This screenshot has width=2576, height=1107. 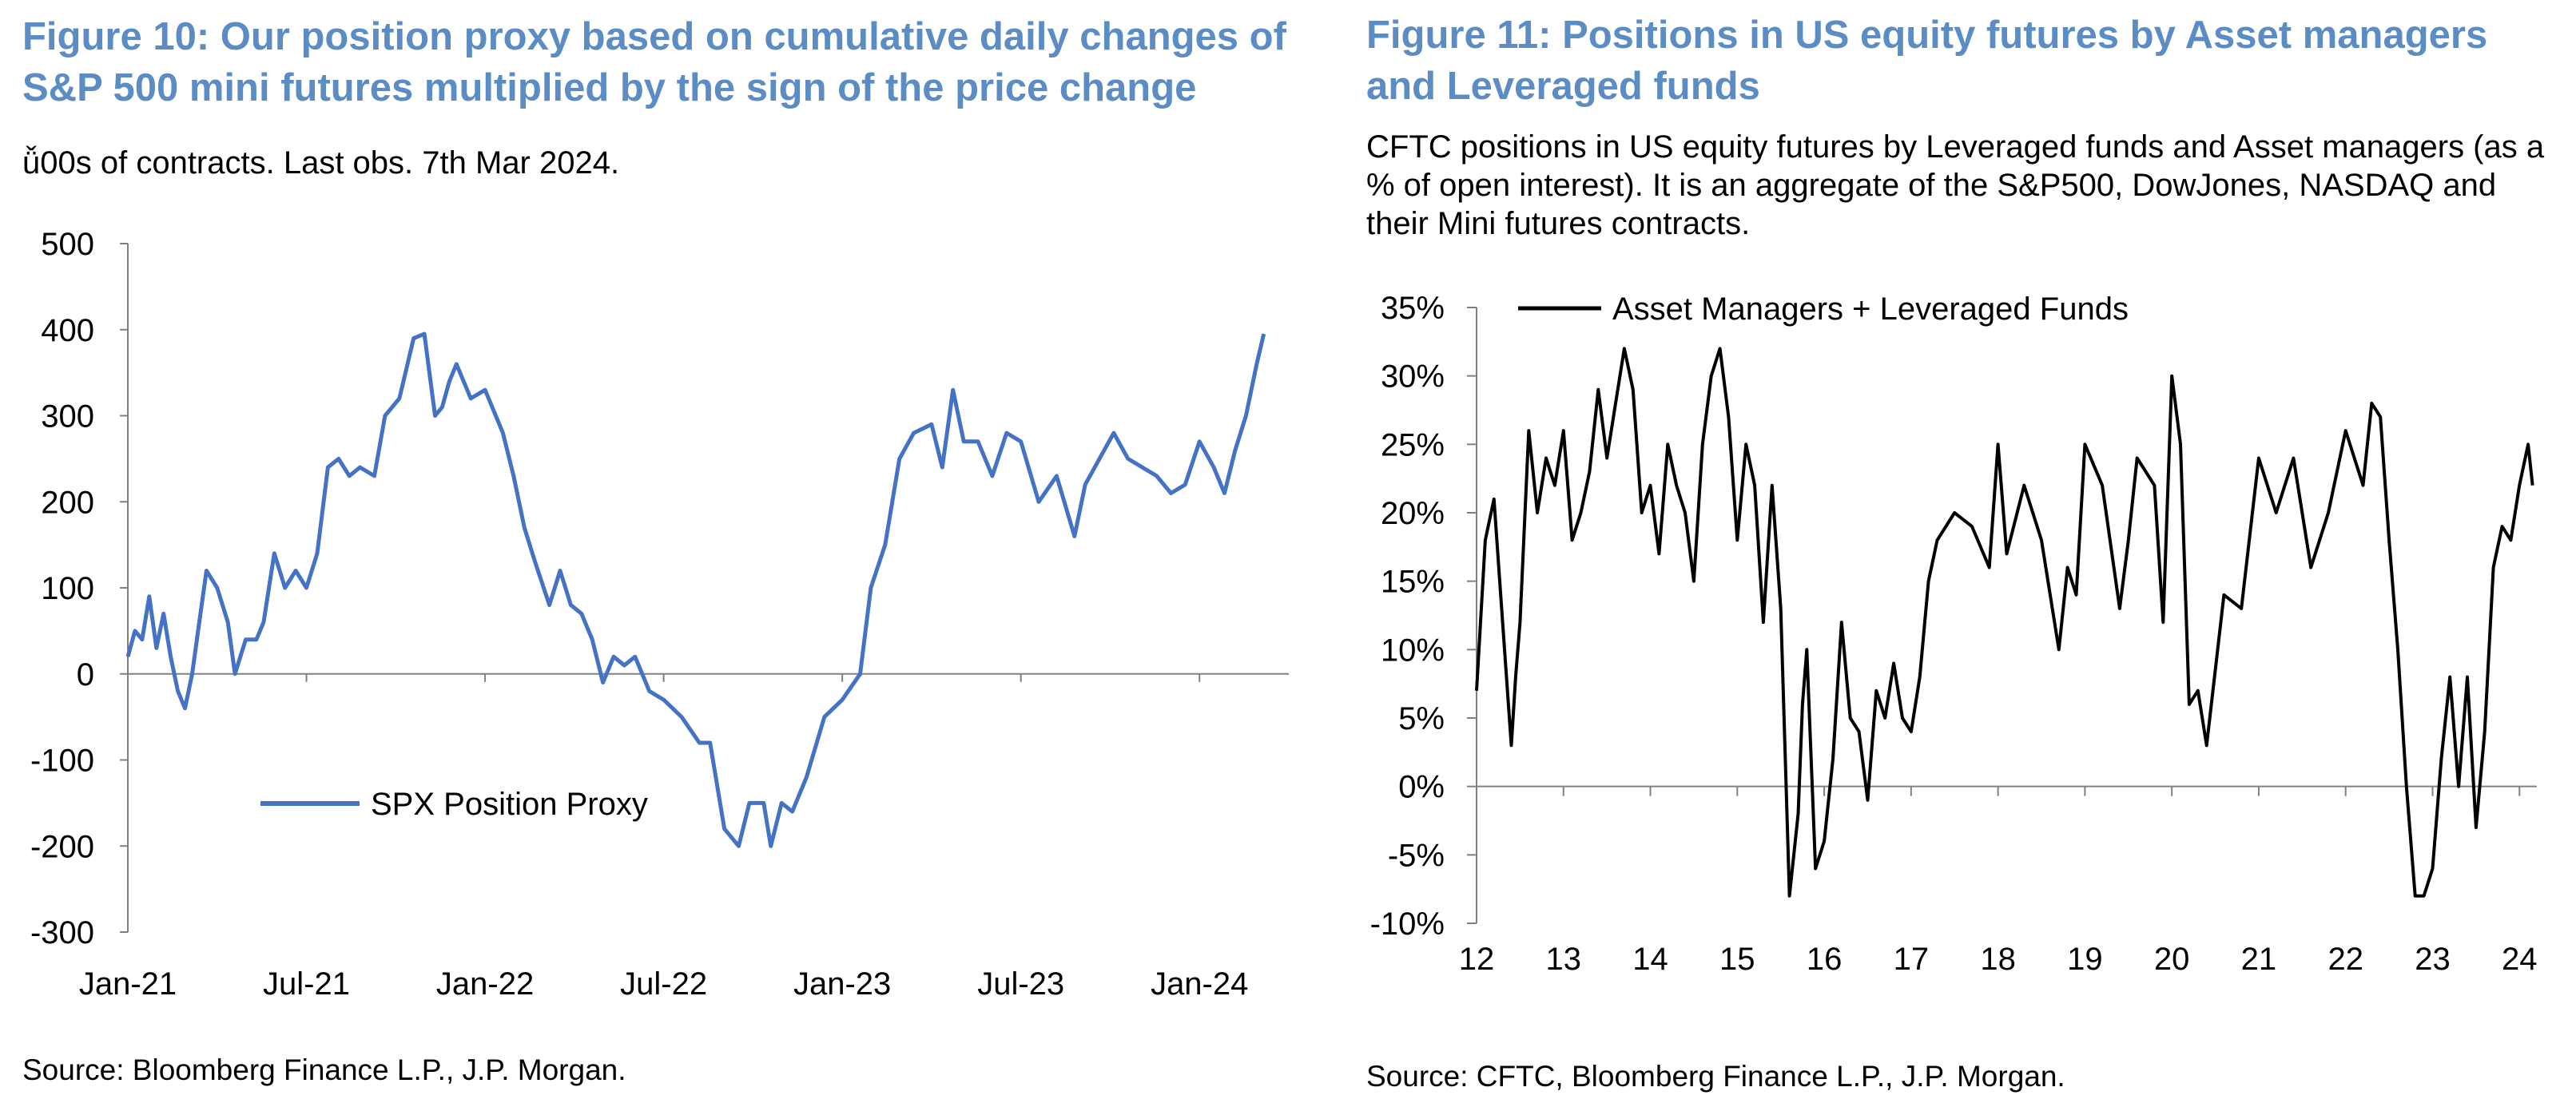 I want to click on y-tick-label: 500, so click(x=67, y=244).